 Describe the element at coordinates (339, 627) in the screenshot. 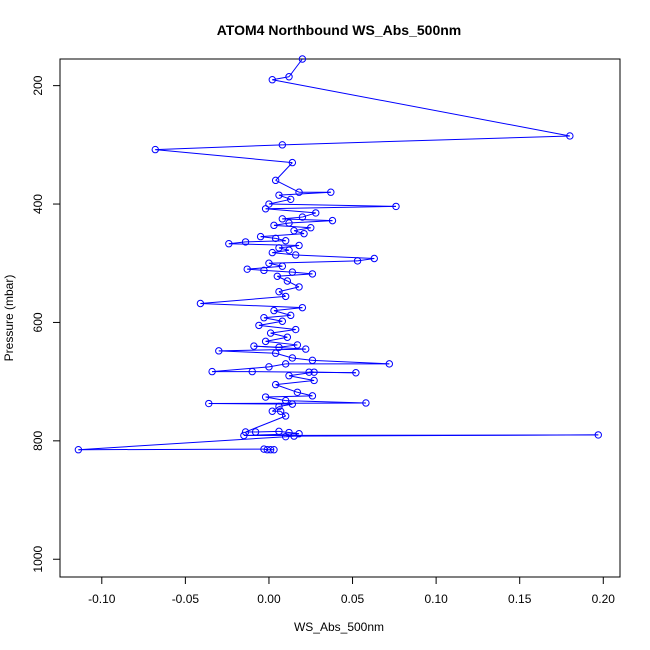

I see `x-axis-label: WS_Abs_500nm` at that location.